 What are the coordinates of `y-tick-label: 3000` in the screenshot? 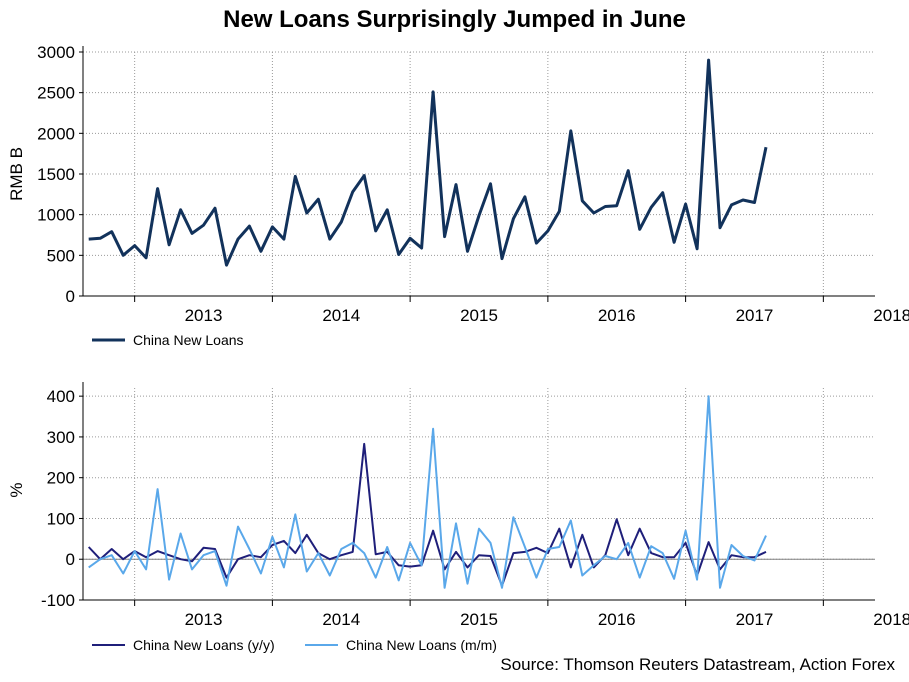 It's located at (56, 52).